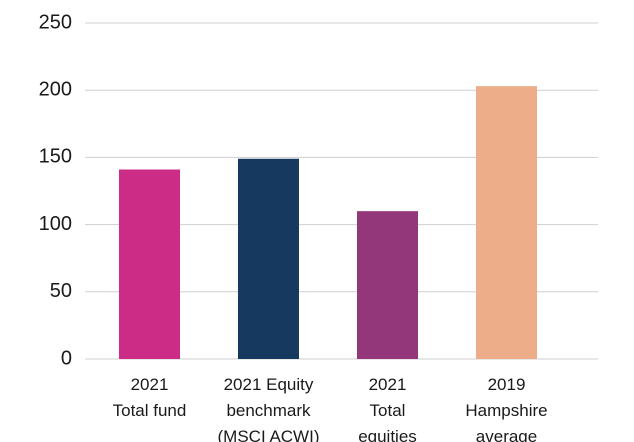 This screenshot has width=634, height=442. What do you see at coordinates (66, 358) in the screenshot?
I see `y-tick-label: 0` at bounding box center [66, 358].